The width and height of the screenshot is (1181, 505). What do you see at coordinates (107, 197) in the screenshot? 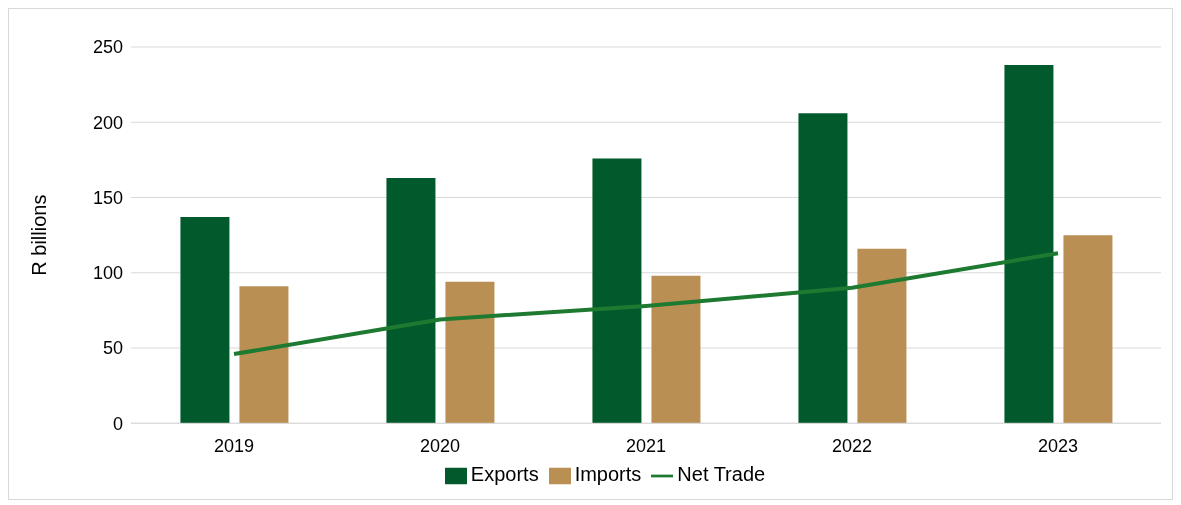
I see `y-tick-label: 150` at bounding box center [107, 197].